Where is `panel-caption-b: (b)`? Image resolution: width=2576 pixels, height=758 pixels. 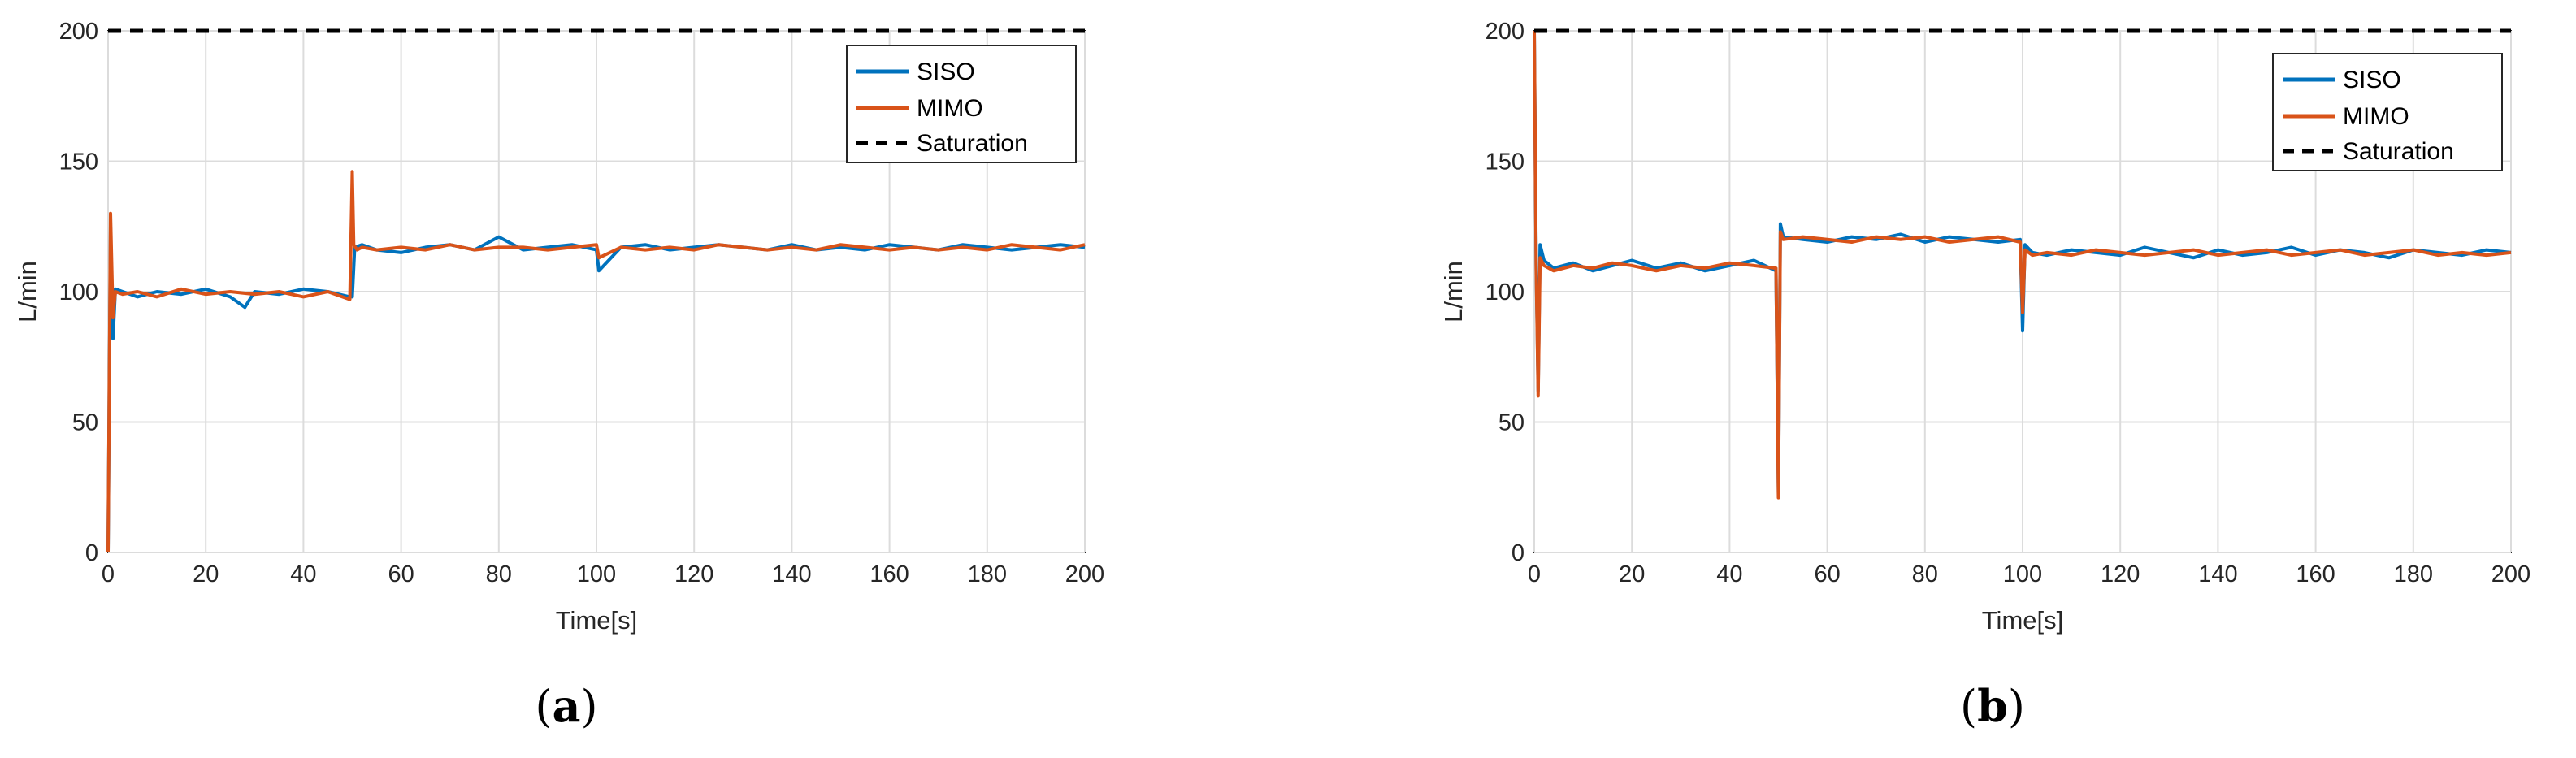
panel-caption-b: (b) is located at coordinates (1993, 706).